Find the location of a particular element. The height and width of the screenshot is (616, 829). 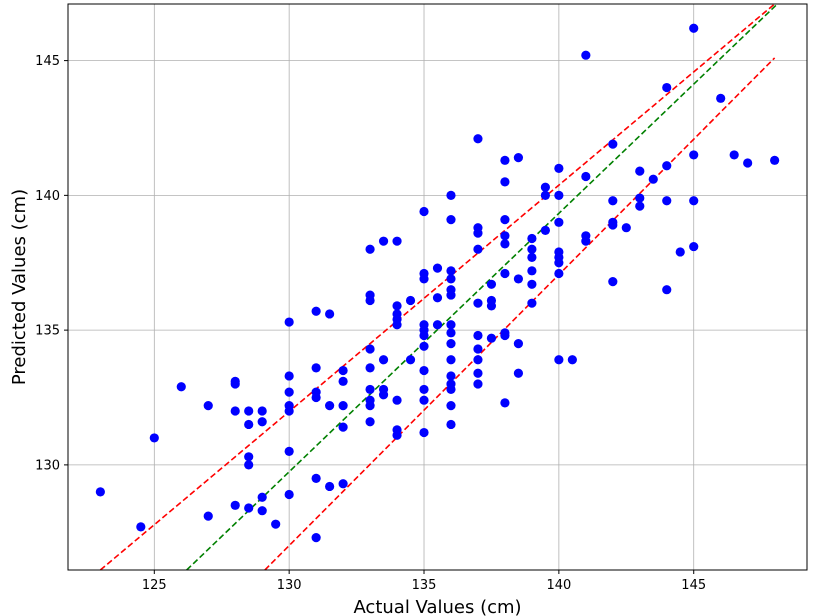

x-tick-label: 135 is located at coordinates (424, 585).